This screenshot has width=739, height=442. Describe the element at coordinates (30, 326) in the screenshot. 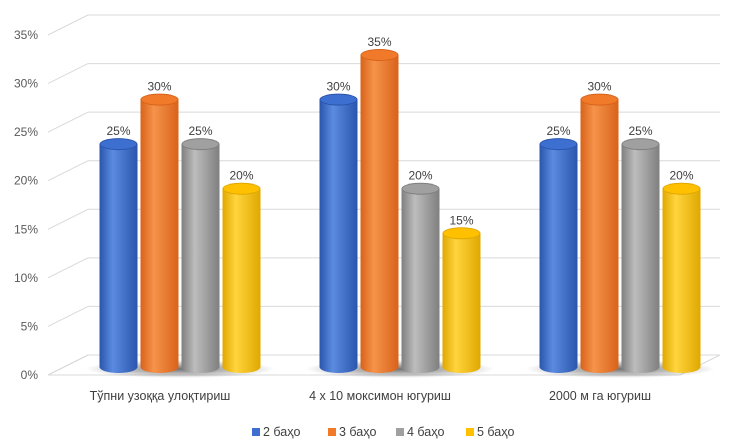

I see `y-tick-label: 5%` at that location.